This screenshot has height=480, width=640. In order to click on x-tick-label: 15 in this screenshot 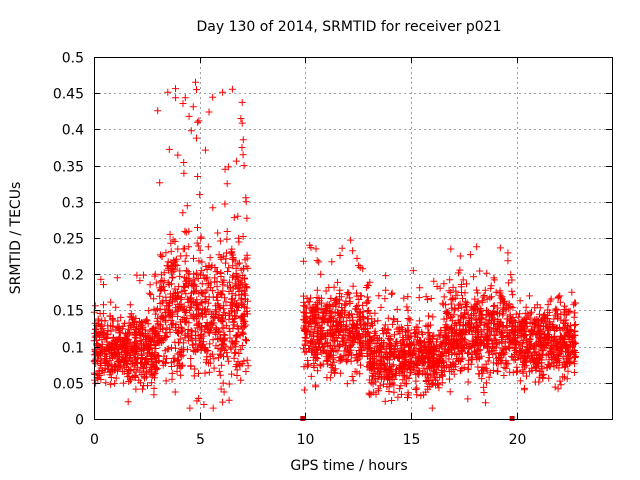, I will do `click(412, 440)`.